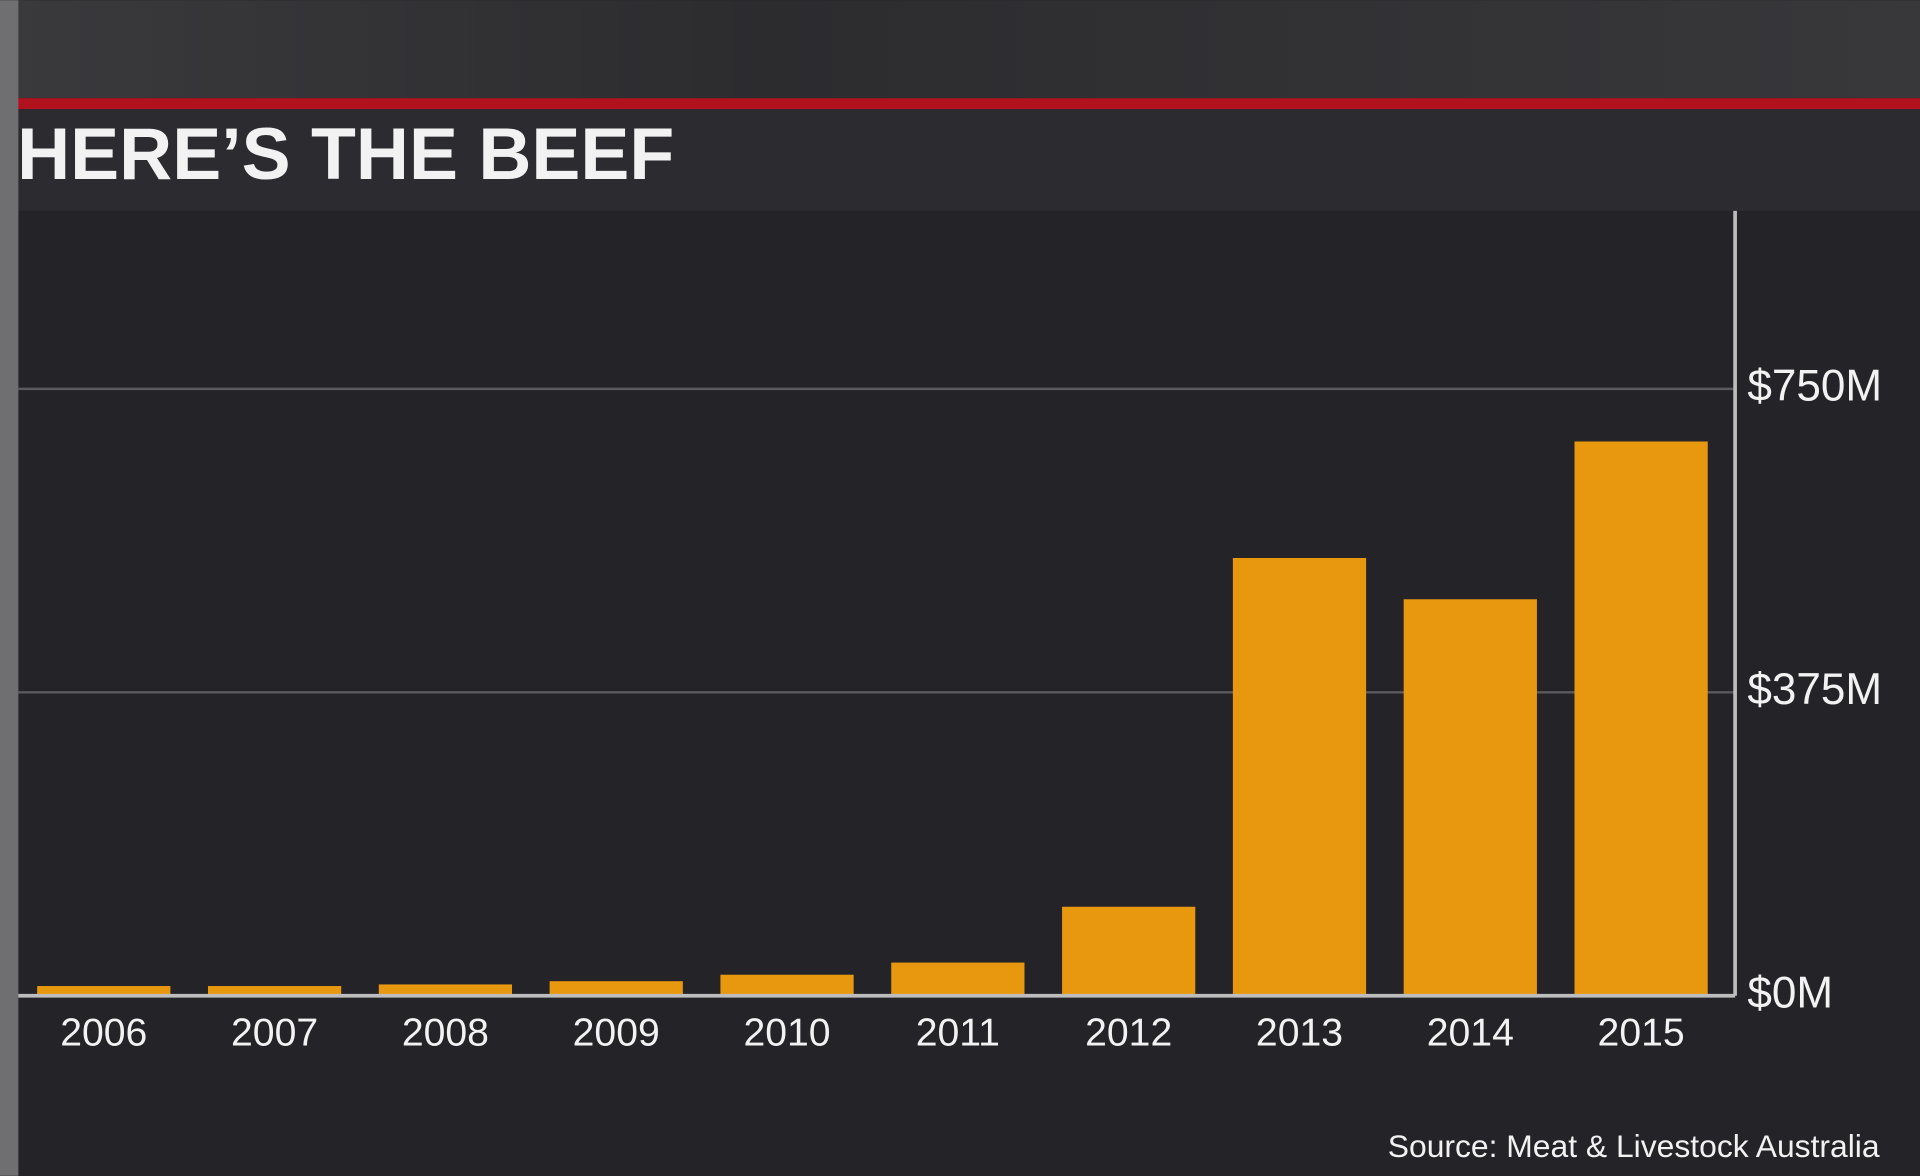  I want to click on x-tick-label: 2012, so click(1128, 1032).